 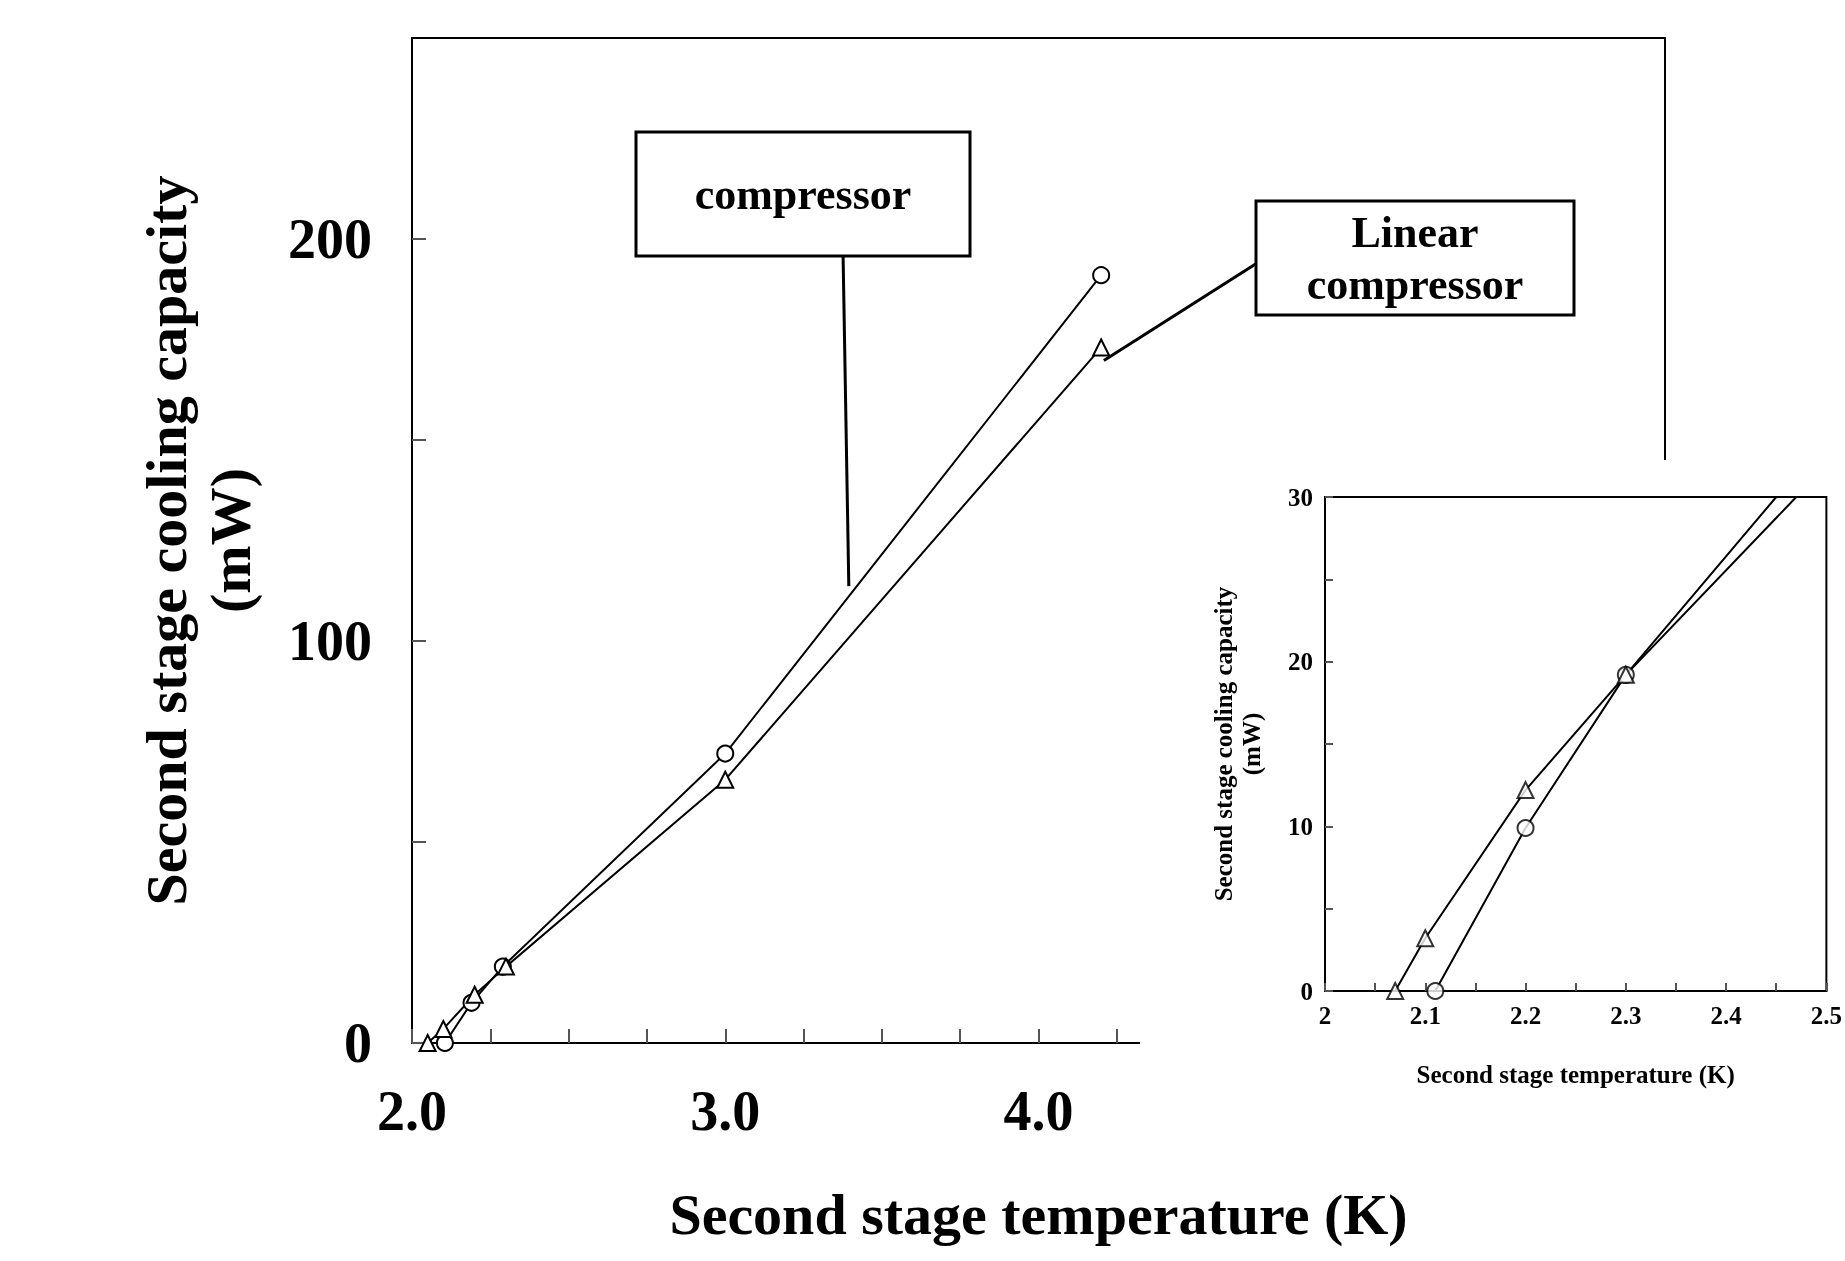 I want to click on x-tick-label: 2.2, so click(x=1525, y=1015).